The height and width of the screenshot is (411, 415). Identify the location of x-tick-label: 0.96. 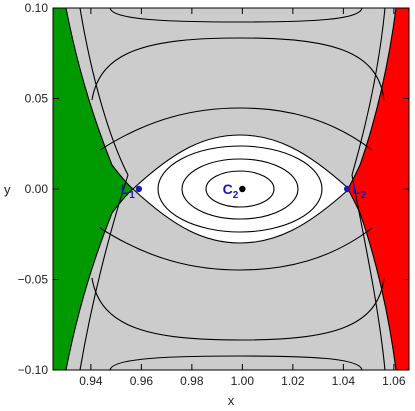
(142, 381).